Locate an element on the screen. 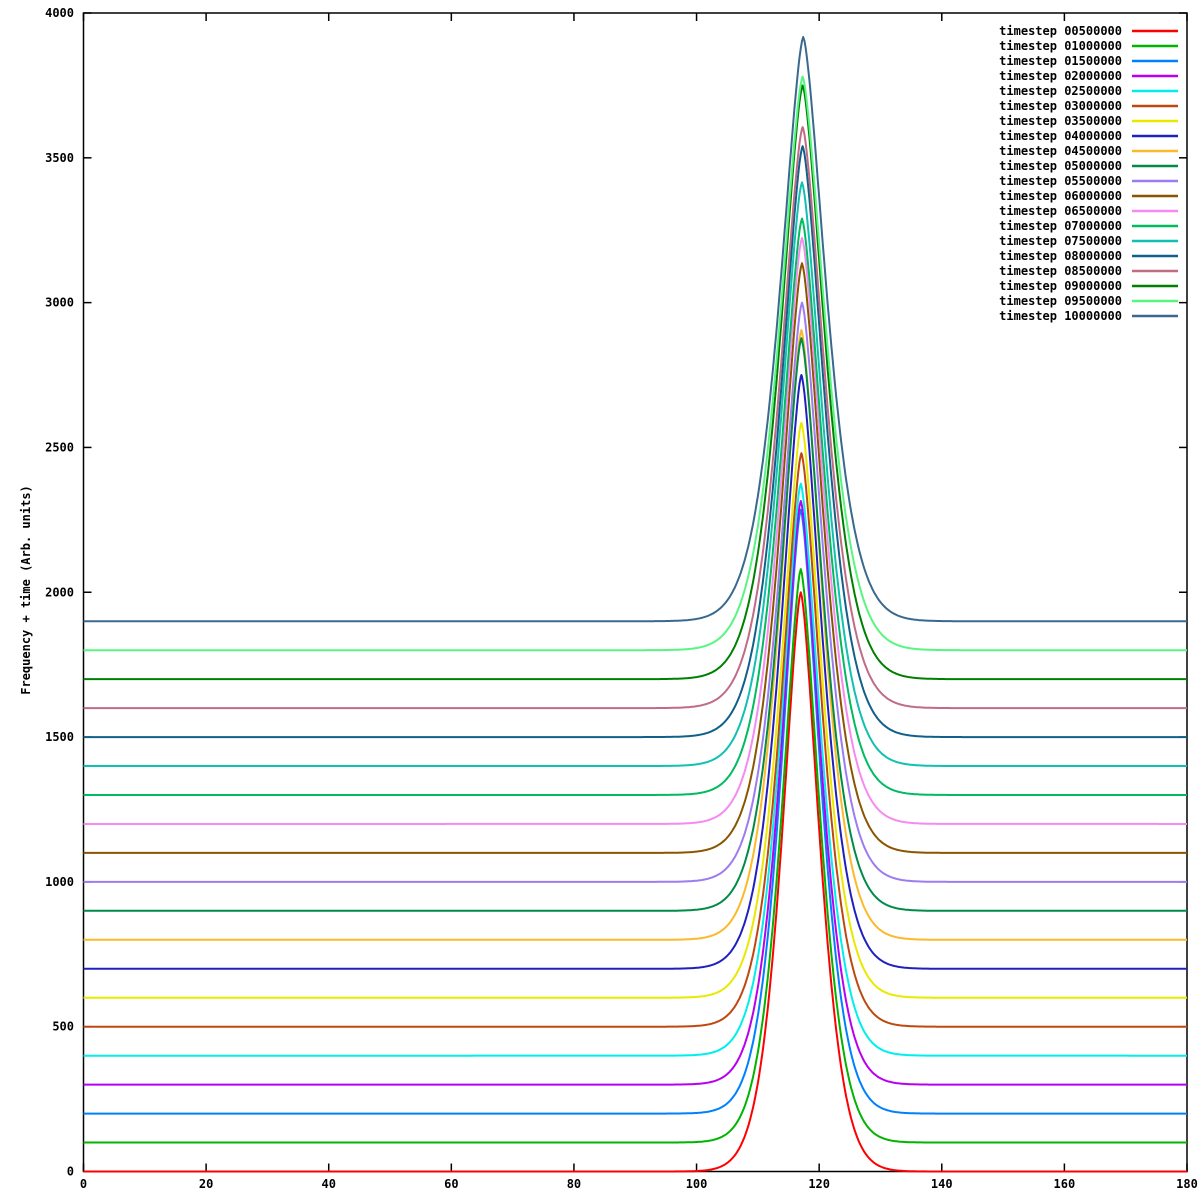 This screenshot has width=1200, height=1200. legend-entry: timestep 09500000 is located at coordinates (1088, 301).